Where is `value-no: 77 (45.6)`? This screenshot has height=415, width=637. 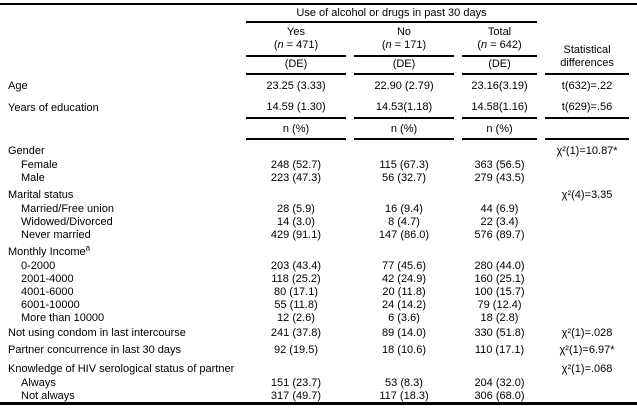
value-no: 77 (45.6) is located at coordinates (404, 265).